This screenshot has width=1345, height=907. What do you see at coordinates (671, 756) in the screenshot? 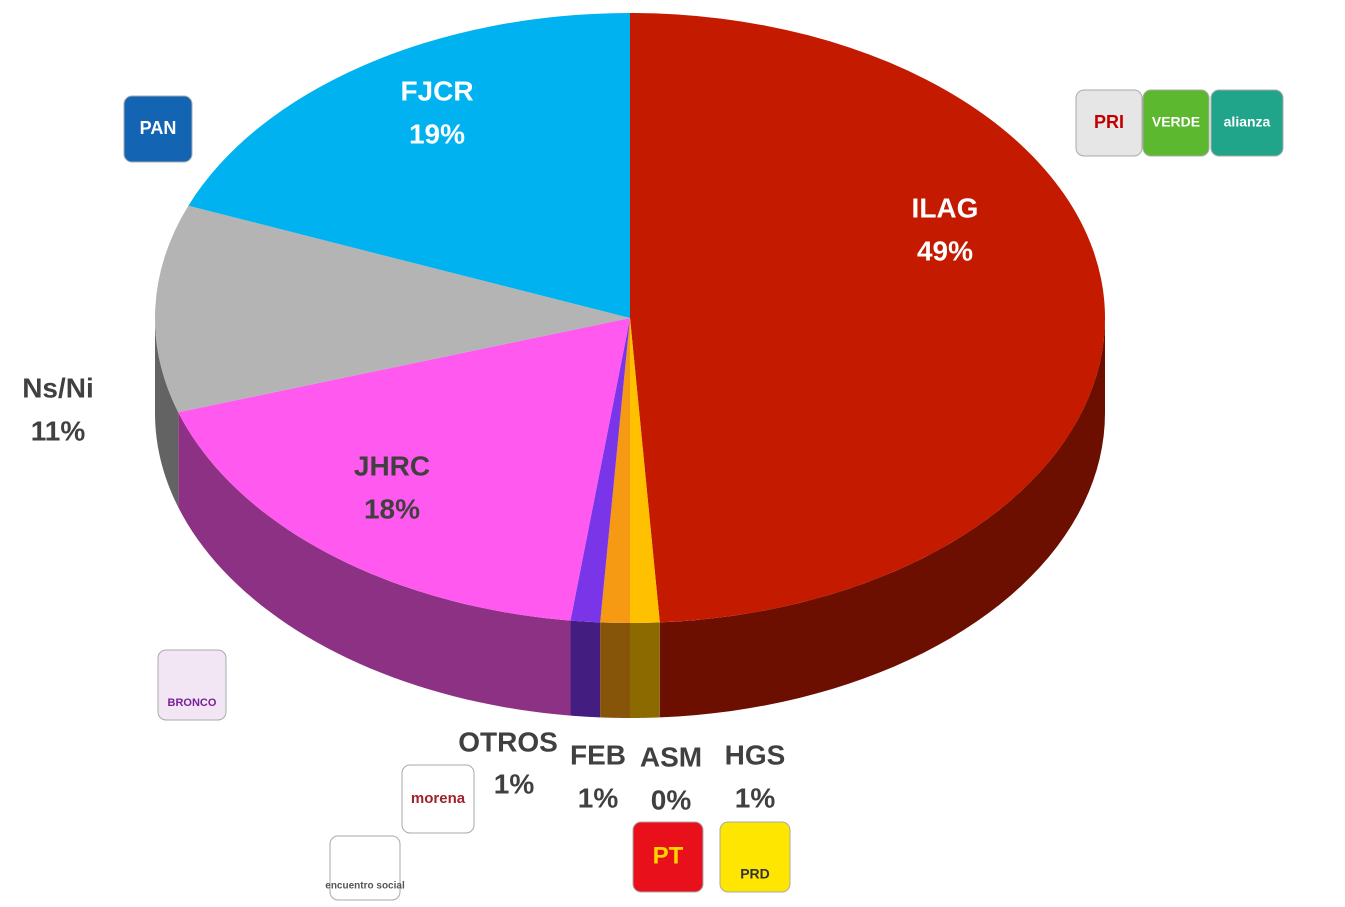
I see `slice-label: ASM` at bounding box center [671, 756].